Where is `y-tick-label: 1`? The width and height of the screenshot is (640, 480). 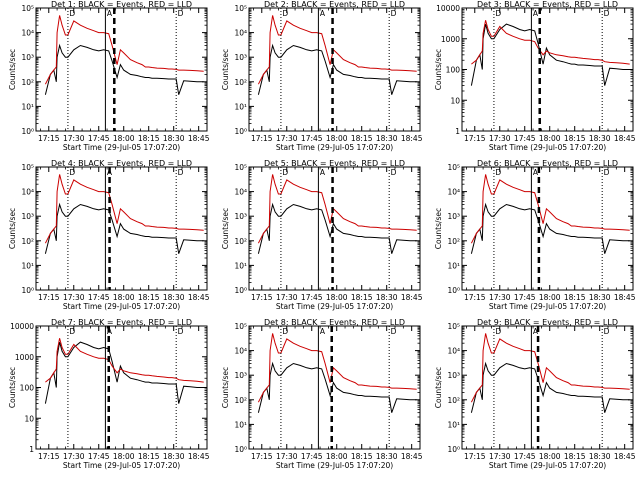
y-tick-label: 1 is located at coordinates (31, 449).